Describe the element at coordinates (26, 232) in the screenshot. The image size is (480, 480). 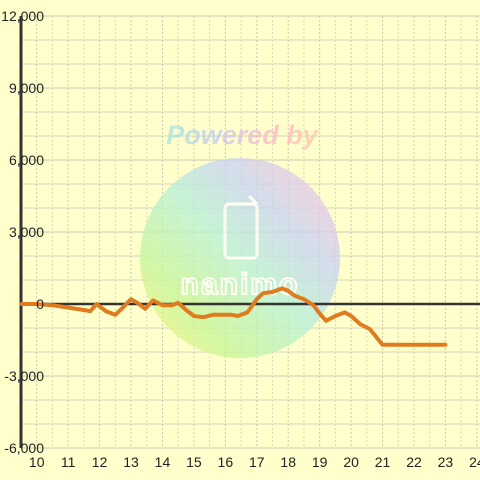
I see `y-tick-label: 3,000` at that location.